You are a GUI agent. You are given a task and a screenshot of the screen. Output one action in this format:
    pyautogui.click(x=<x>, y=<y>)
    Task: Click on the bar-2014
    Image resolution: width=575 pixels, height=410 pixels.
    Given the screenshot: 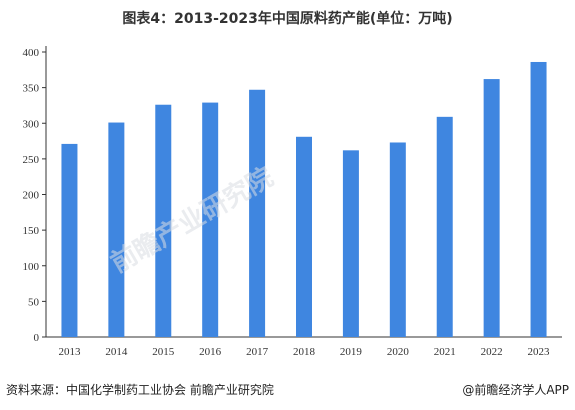 What is the action you would take?
    pyautogui.click(x=116, y=229)
    